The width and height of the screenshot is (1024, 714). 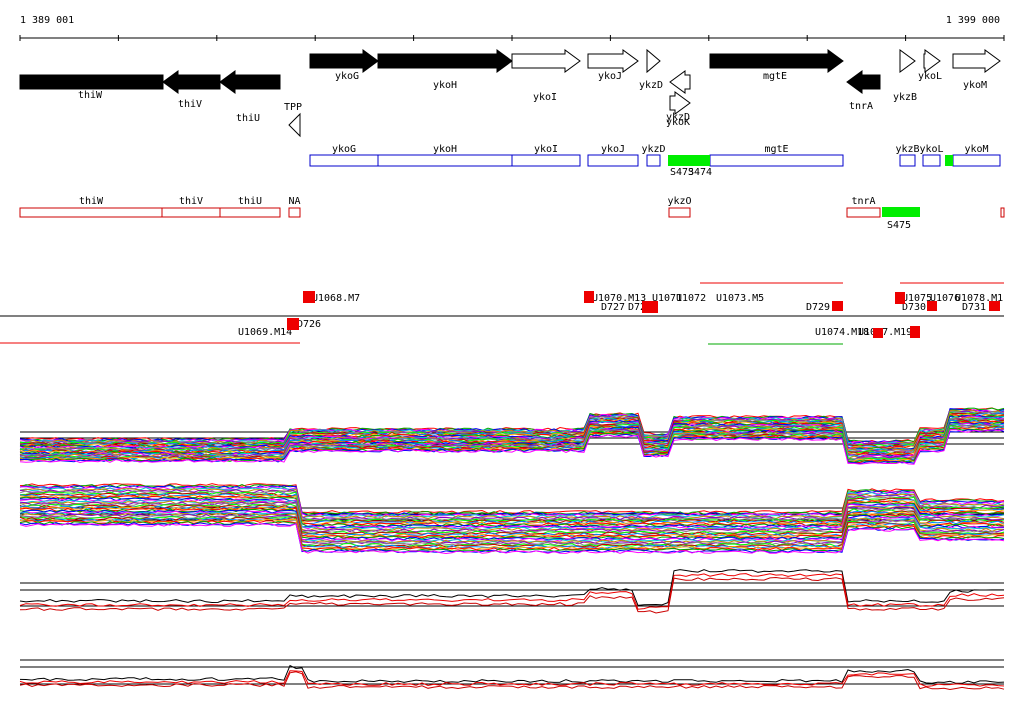 What do you see at coordinates (917, 298) in the screenshot?
I see `segment-label: U1075` at bounding box center [917, 298].